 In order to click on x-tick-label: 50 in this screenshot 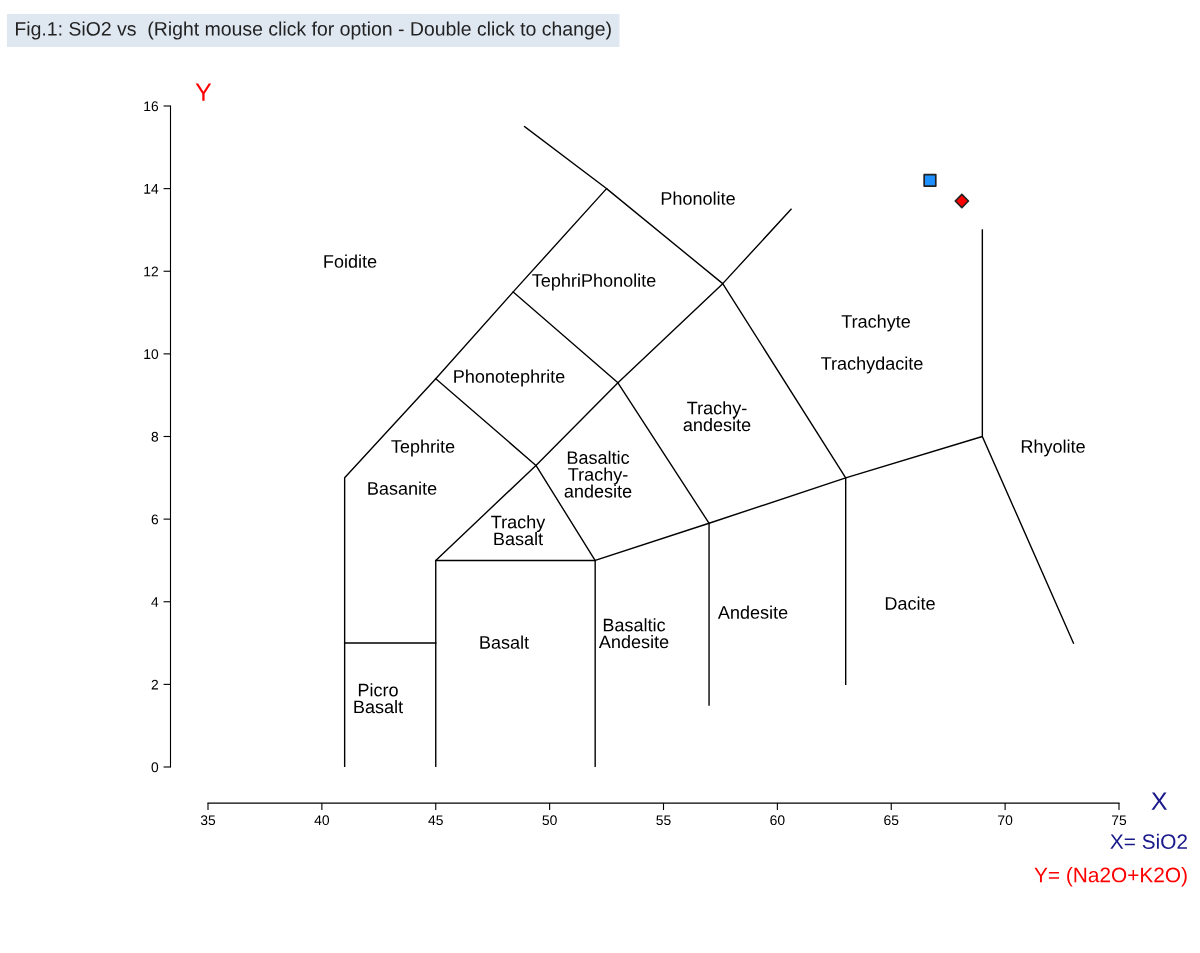, I will do `click(549, 820)`.